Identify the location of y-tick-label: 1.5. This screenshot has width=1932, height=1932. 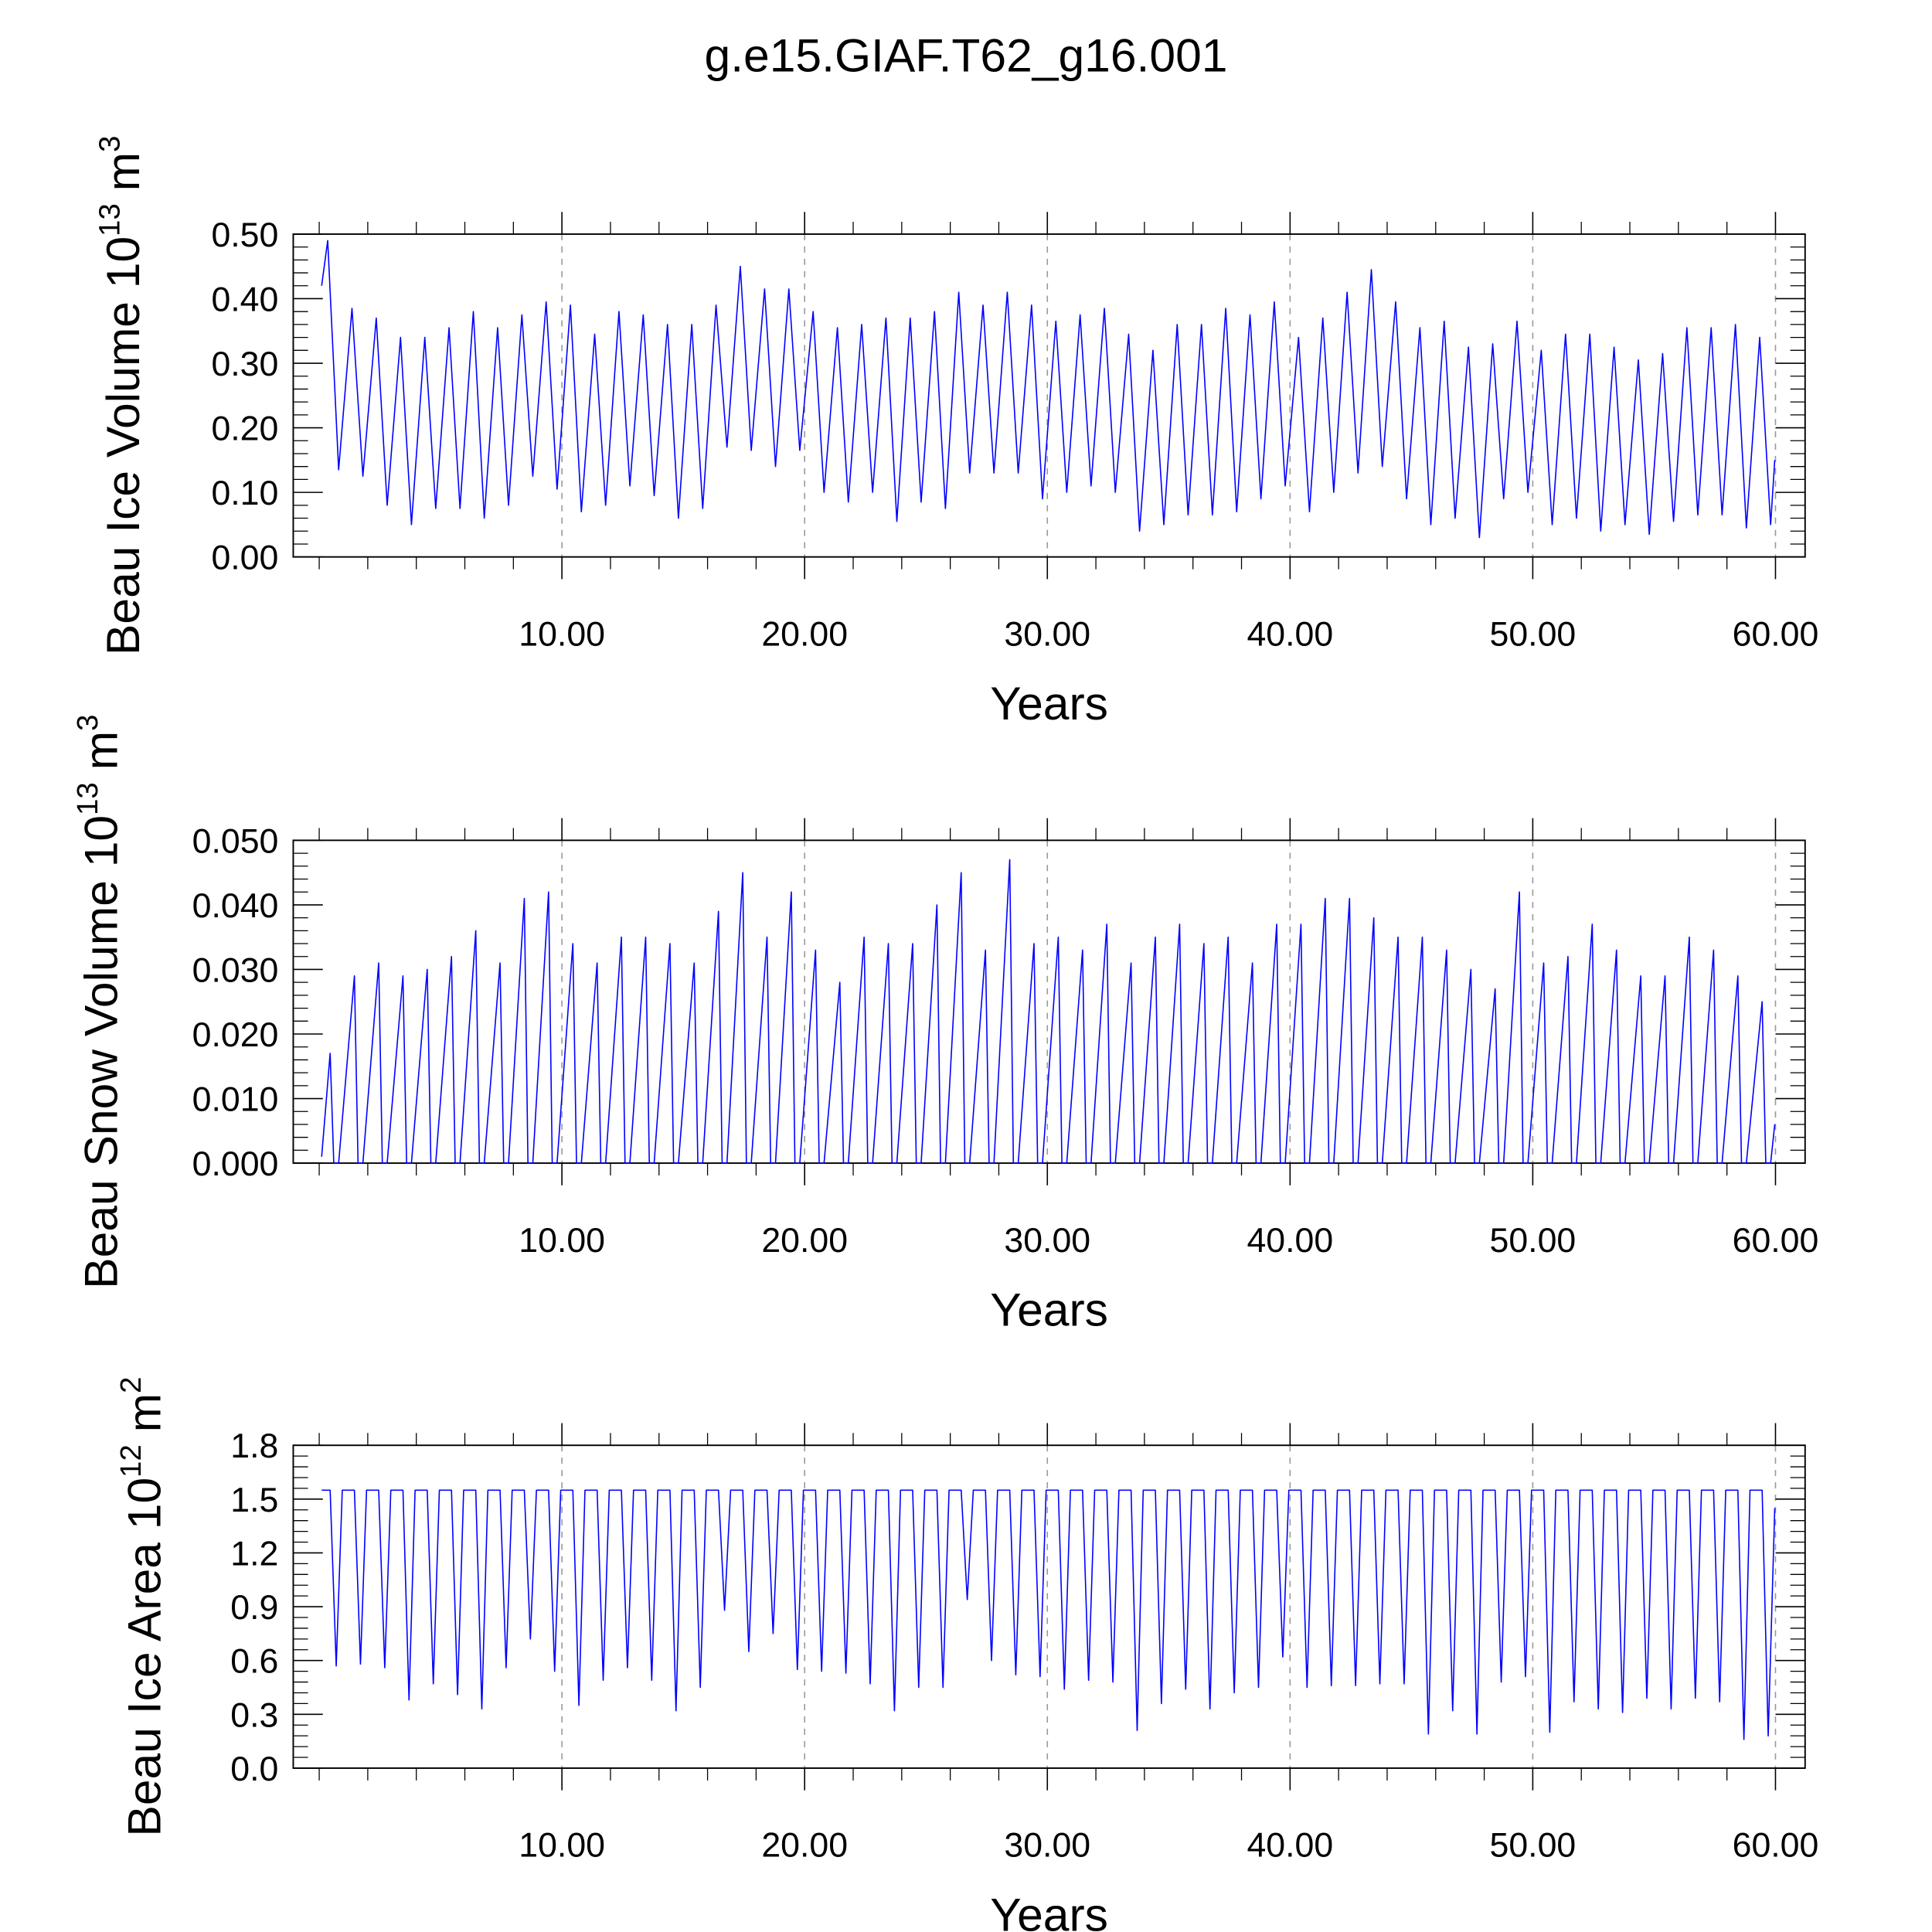
(254, 1500).